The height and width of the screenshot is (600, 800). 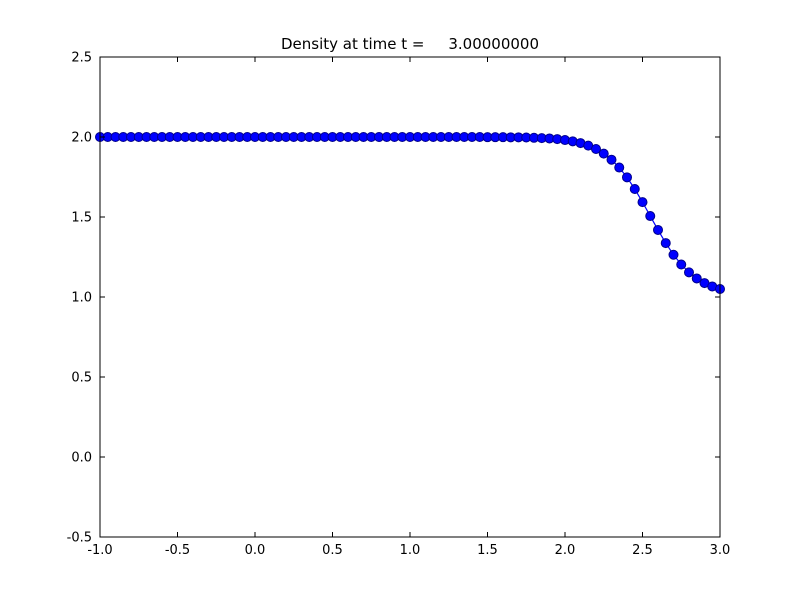 I want to click on x-axis-tick-label: 0.5, so click(x=332, y=550).